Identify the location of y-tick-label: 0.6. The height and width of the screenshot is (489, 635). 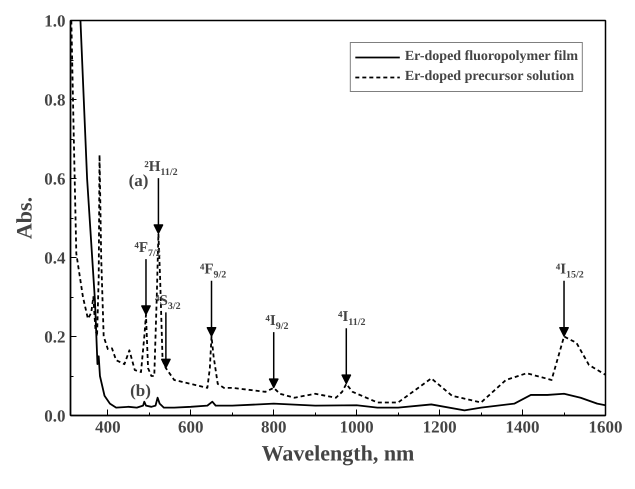
(55, 179).